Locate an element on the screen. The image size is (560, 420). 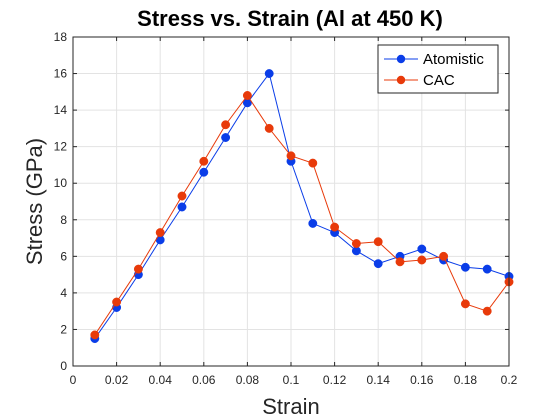
y-tick-label: 10 is located at coordinates (61, 183).